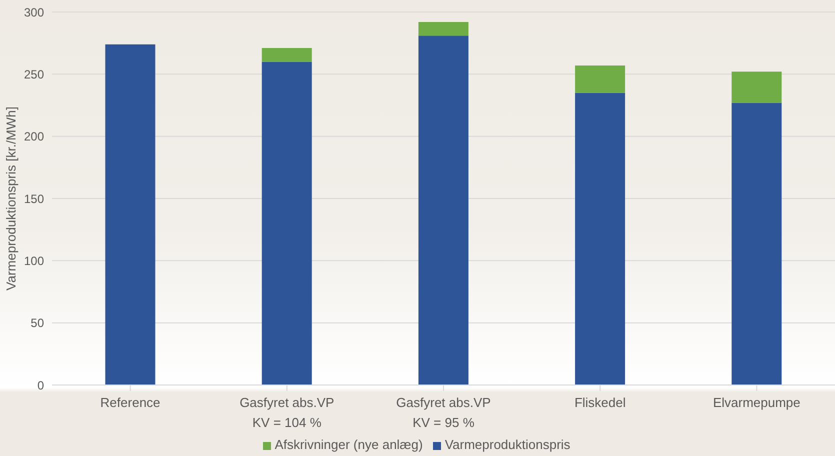  I want to click on x-tick-label: Reference, so click(130, 402).